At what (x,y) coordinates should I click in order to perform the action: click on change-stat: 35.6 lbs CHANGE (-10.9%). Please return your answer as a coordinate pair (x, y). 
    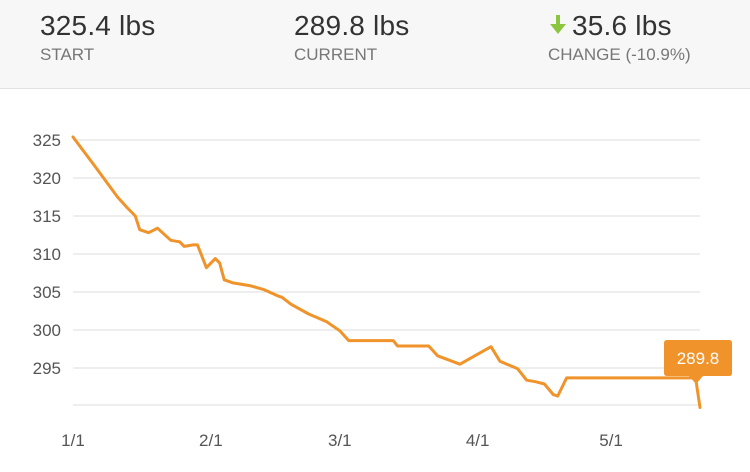
    Looking at the image, I should click on (619, 37).